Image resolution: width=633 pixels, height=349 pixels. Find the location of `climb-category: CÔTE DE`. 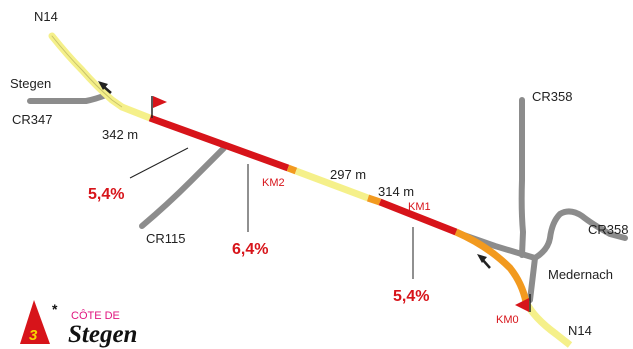

climb-category: CÔTE DE is located at coordinates (95, 315).